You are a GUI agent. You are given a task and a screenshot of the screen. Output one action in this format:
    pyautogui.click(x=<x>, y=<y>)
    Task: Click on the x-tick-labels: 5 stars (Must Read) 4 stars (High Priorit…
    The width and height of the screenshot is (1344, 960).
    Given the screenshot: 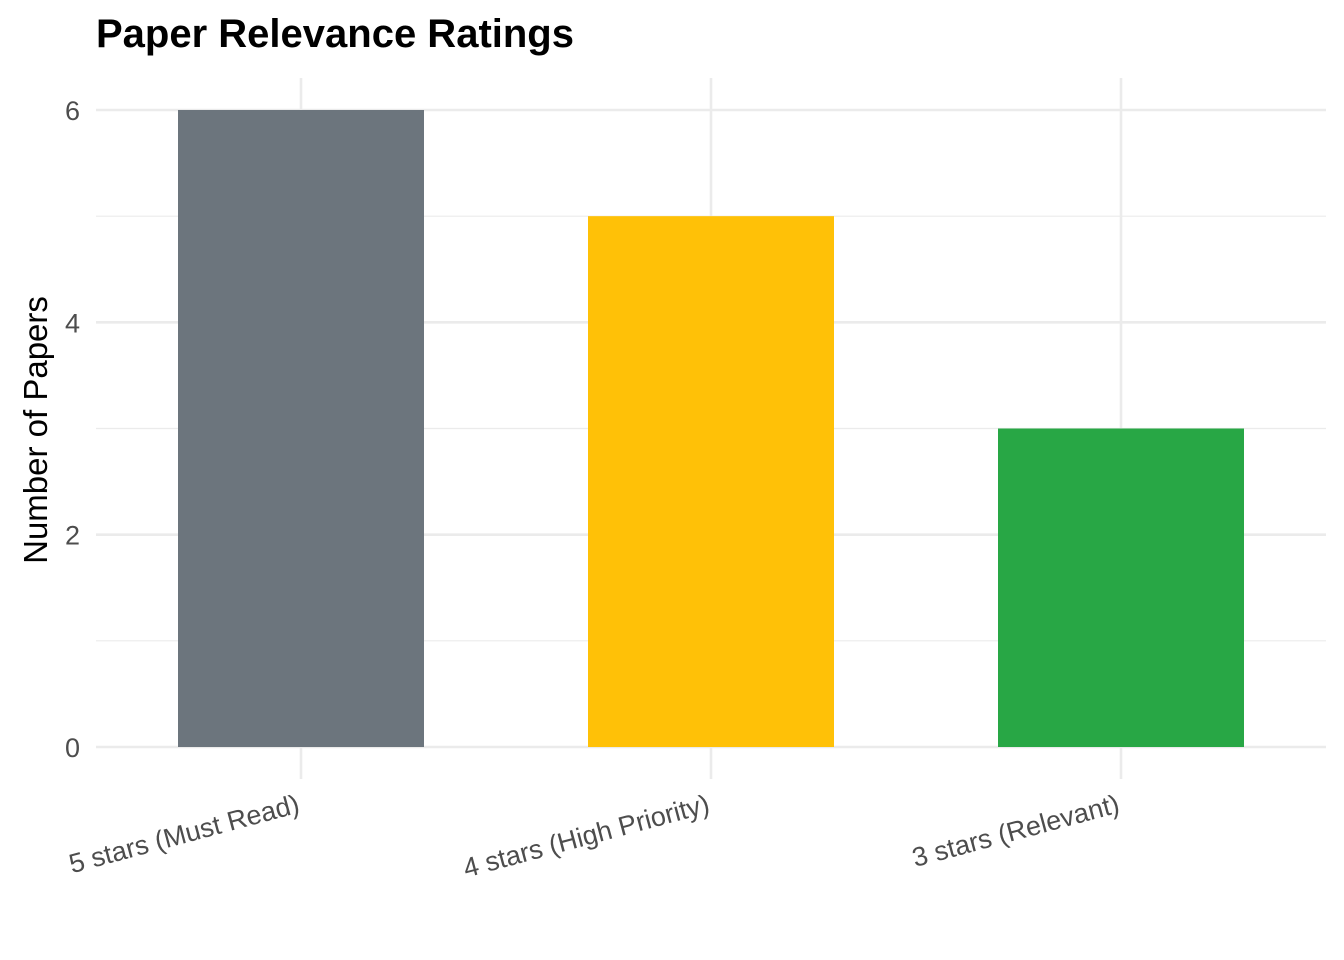 What is the action you would take?
    pyautogui.click(x=594, y=836)
    